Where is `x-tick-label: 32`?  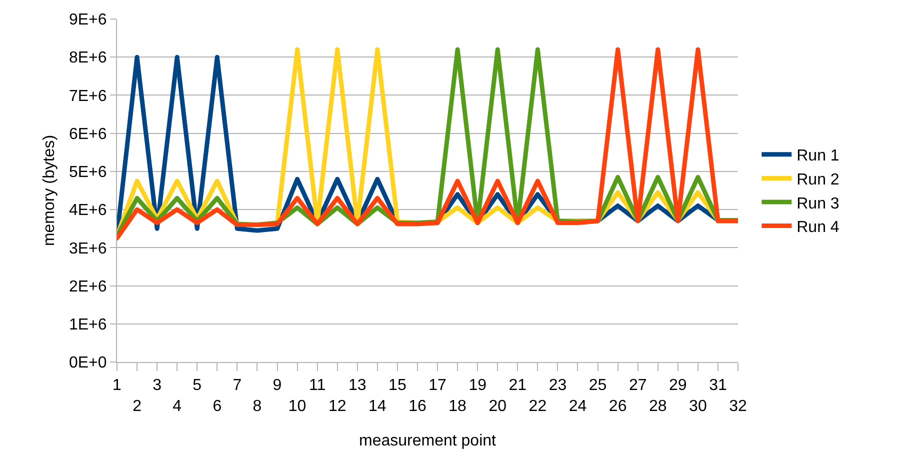 x-tick-label: 32 is located at coordinates (738, 406).